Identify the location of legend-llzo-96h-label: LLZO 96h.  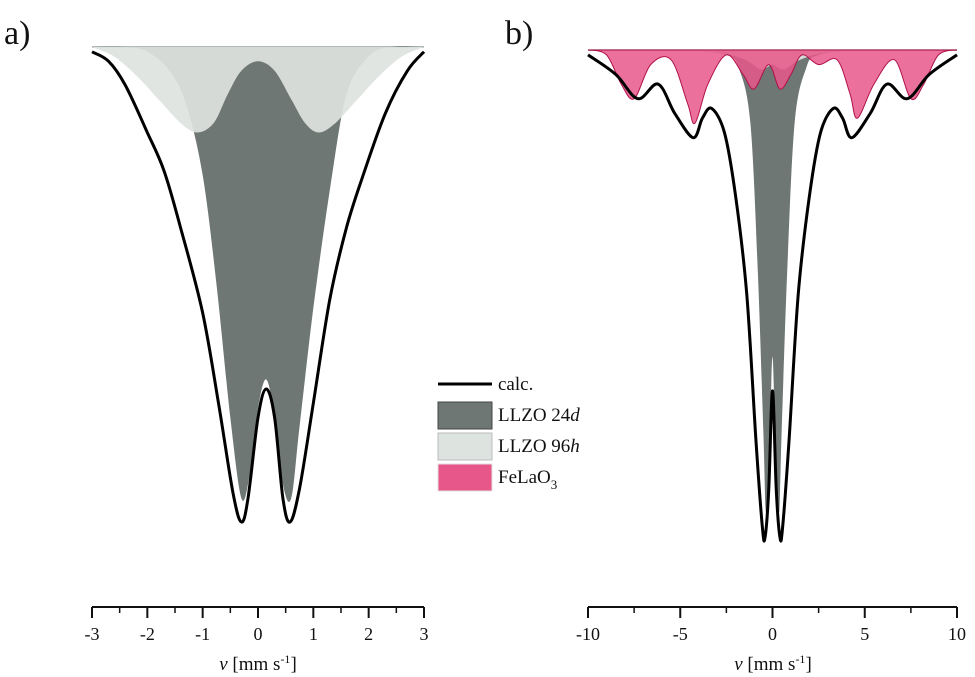
(539, 446).